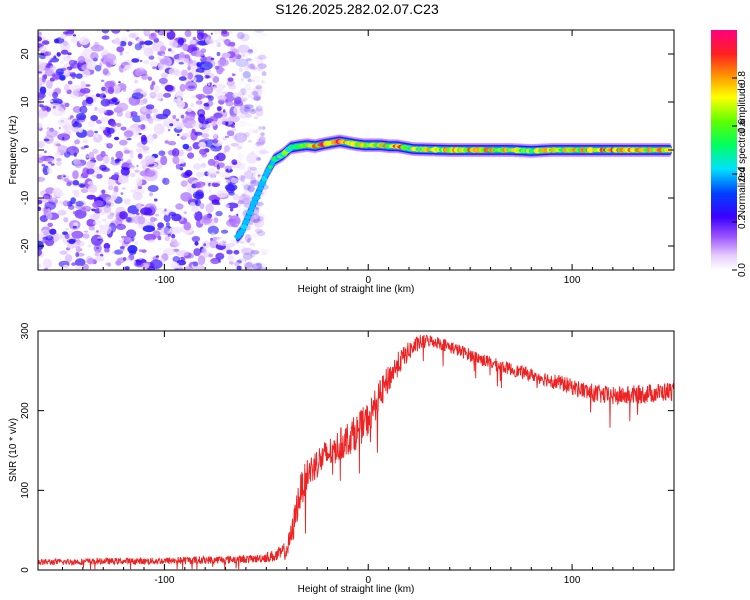 The height and width of the screenshot is (600, 750). What do you see at coordinates (25, 330) in the screenshot?
I see `snr-y-tick-label: 300` at bounding box center [25, 330].